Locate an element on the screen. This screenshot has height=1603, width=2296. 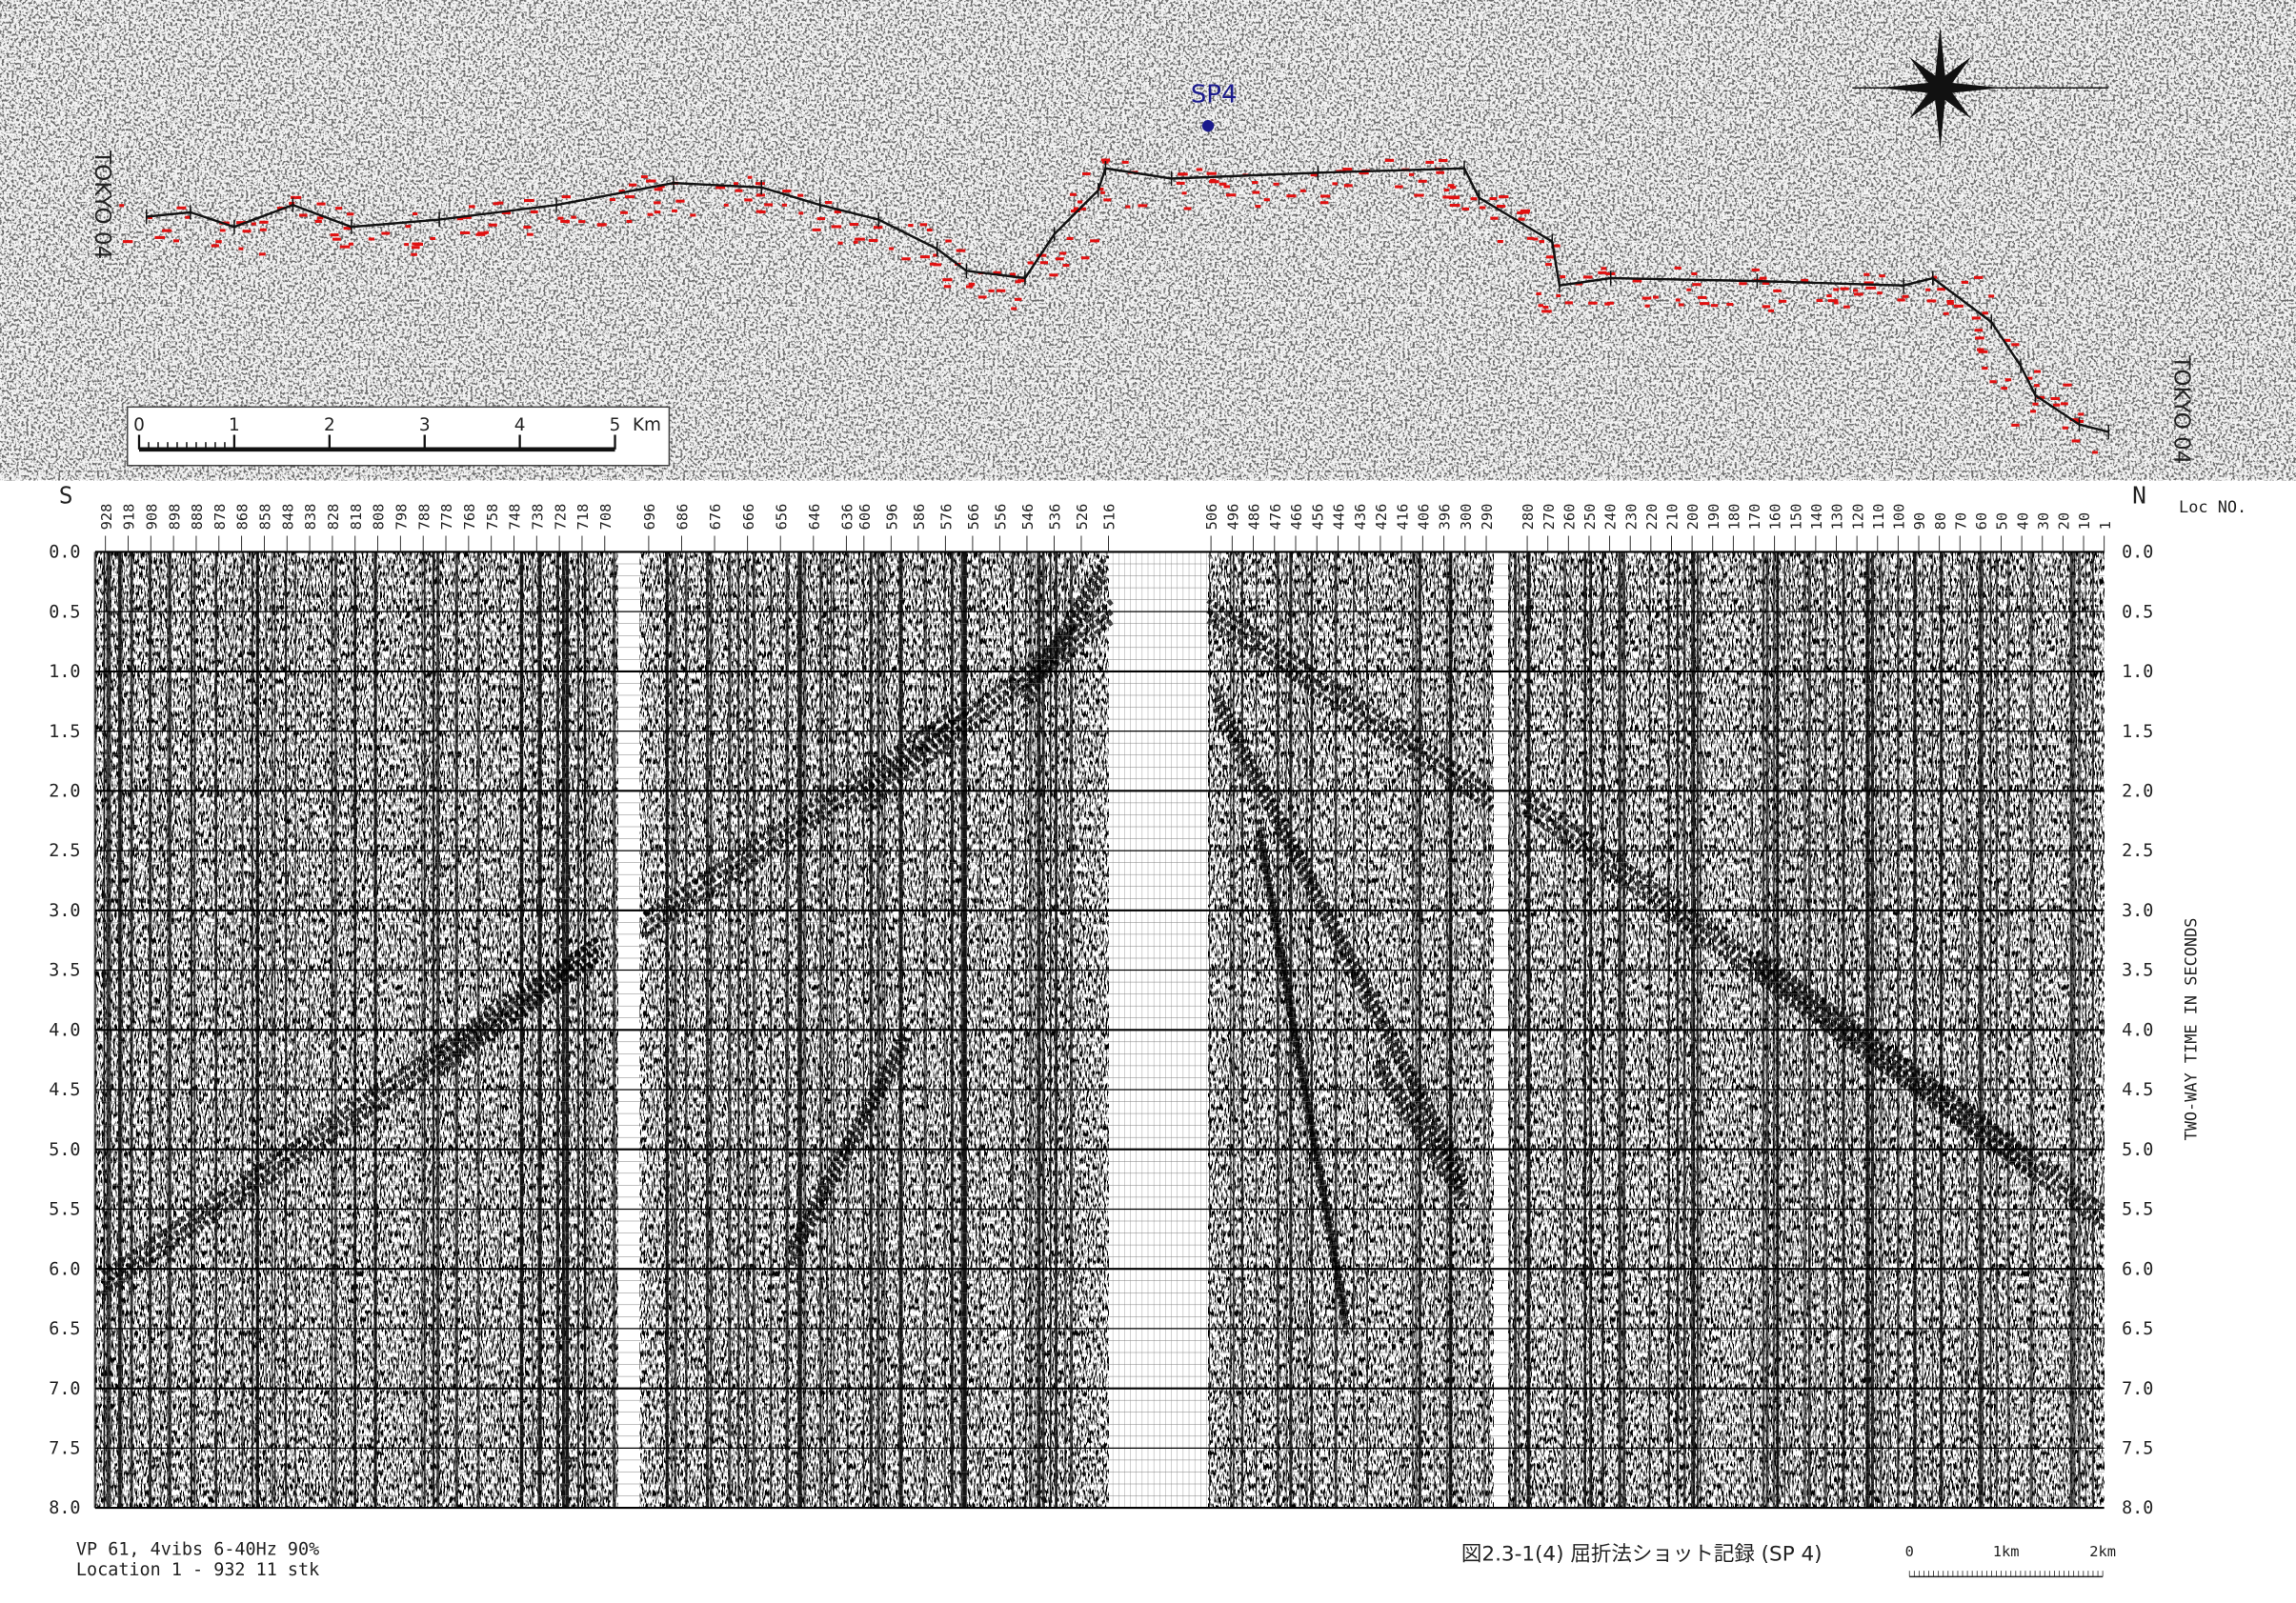
scale-label: 0 is located at coordinates (139, 425).